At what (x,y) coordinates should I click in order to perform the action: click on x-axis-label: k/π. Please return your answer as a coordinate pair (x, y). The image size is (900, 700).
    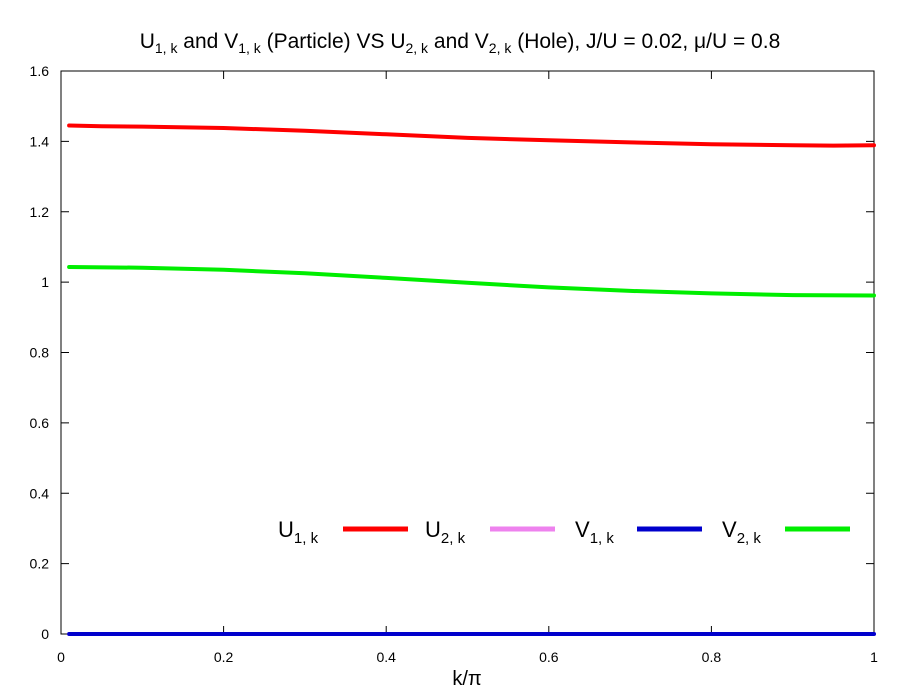
    Looking at the image, I should click on (466, 679).